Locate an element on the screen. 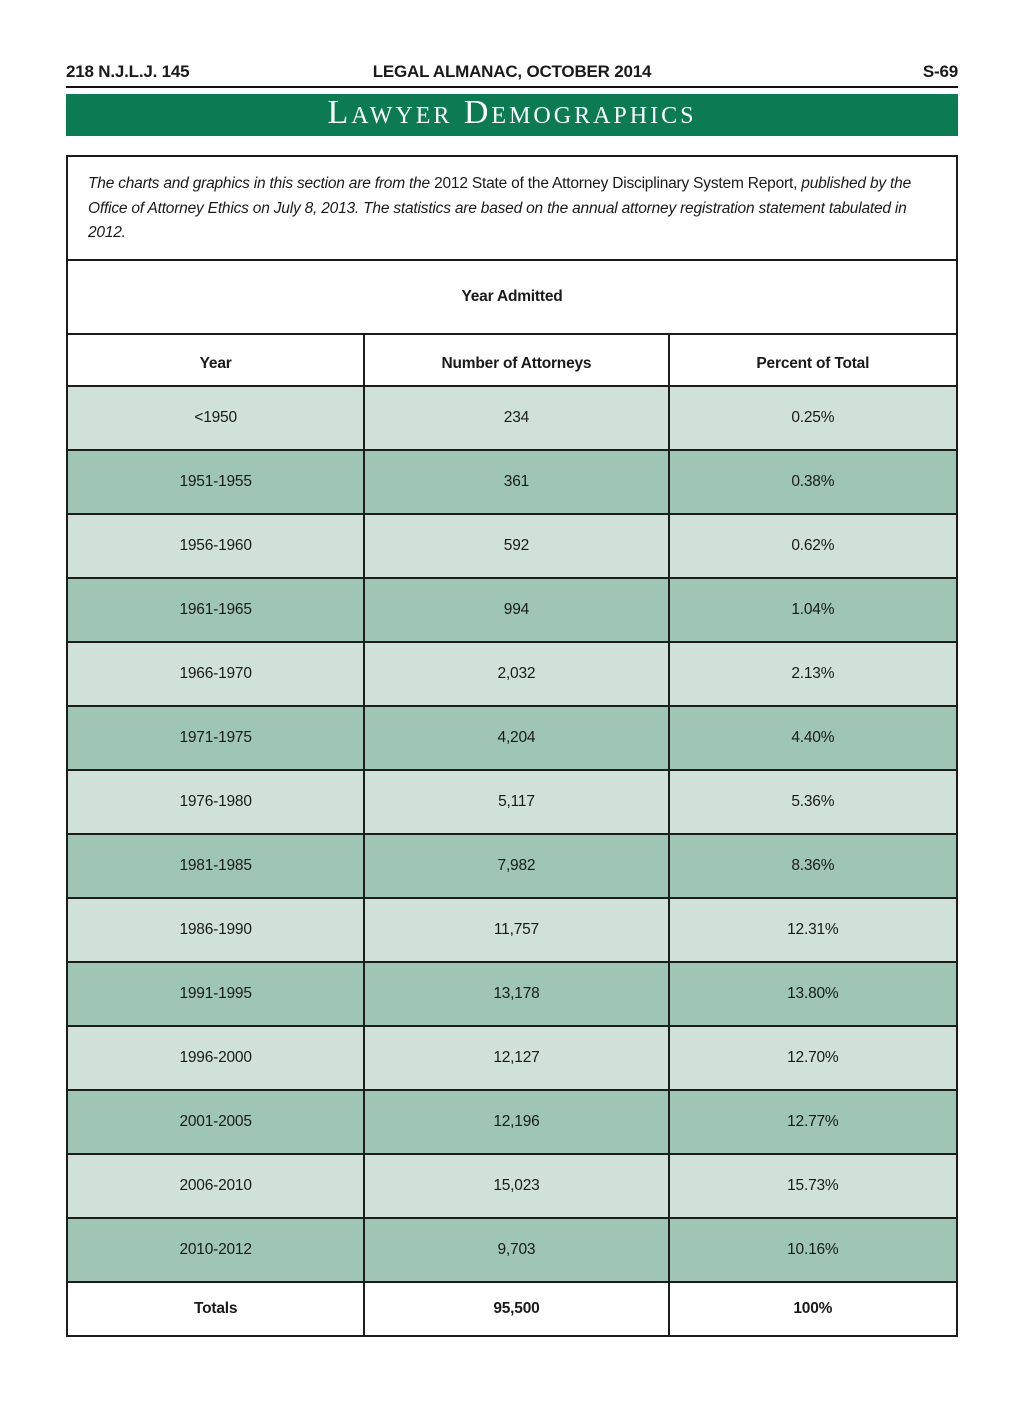 This screenshot has height=1418, width=1024. table-row: 1981-1985 7,982 8.36% is located at coordinates (512, 865).